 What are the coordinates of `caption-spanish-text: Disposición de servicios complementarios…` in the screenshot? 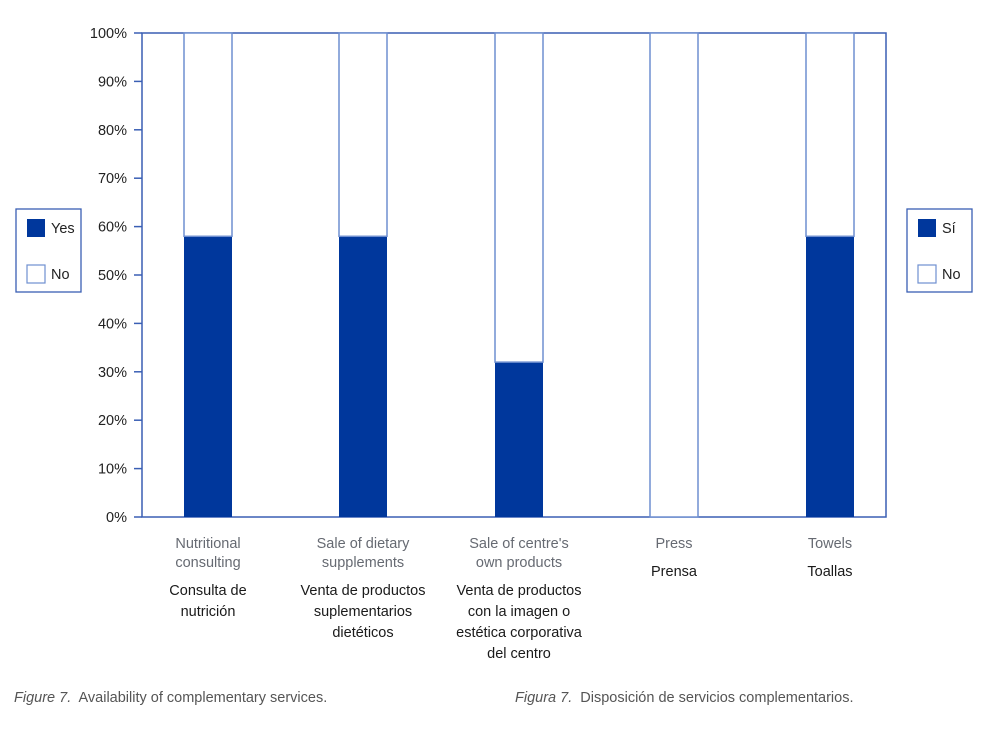 It's located at (717, 698).